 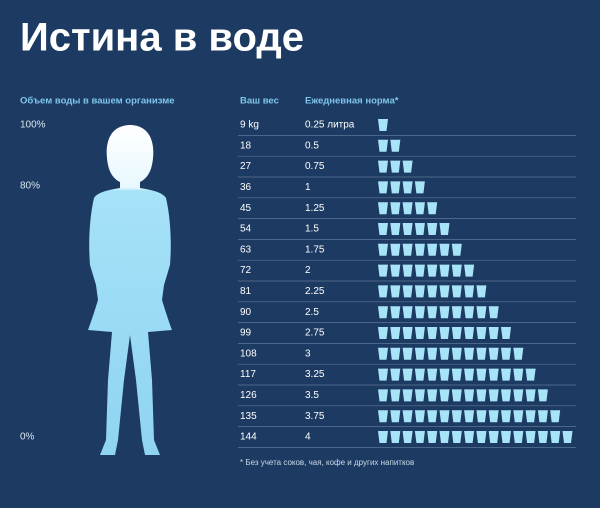 What do you see at coordinates (308, 187) in the screenshot?
I see `norm-cell: 1` at bounding box center [308, 187].